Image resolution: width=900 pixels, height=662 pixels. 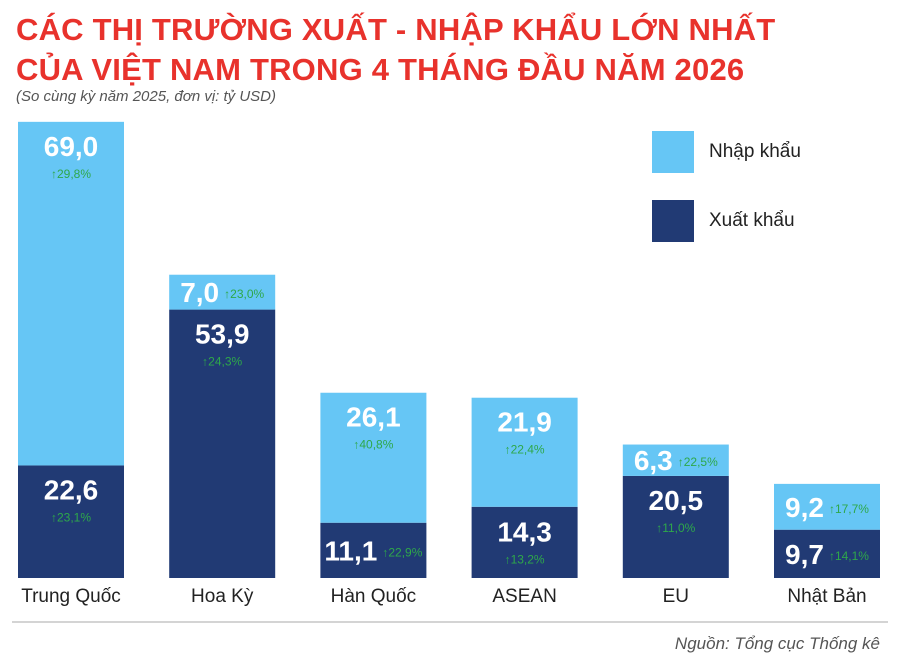 What do you see at coordinates (673, 221) in the screenshot?
I see `legend-swatch-export` at bounding box center [673, 221].